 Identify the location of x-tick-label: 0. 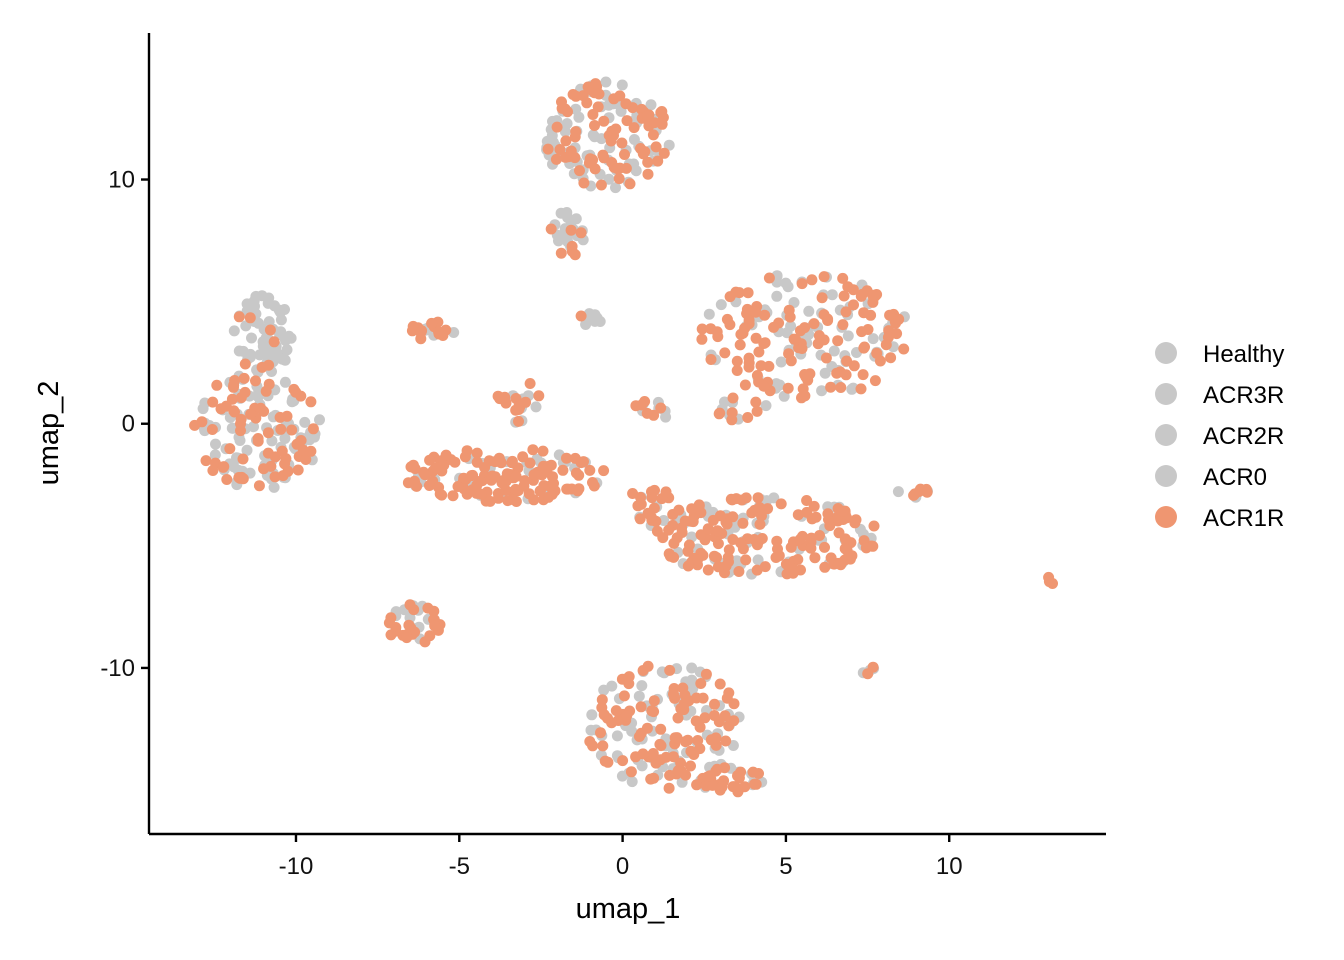
(622, 866).